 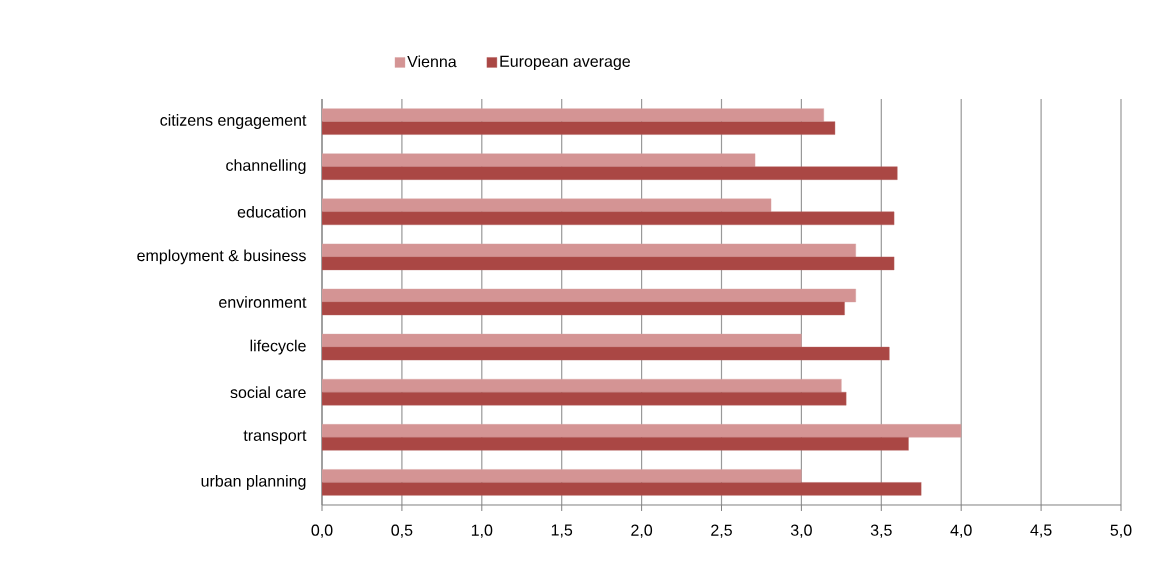 I want to click on x-tick-label: 1,0, so click(x=482, y=531).